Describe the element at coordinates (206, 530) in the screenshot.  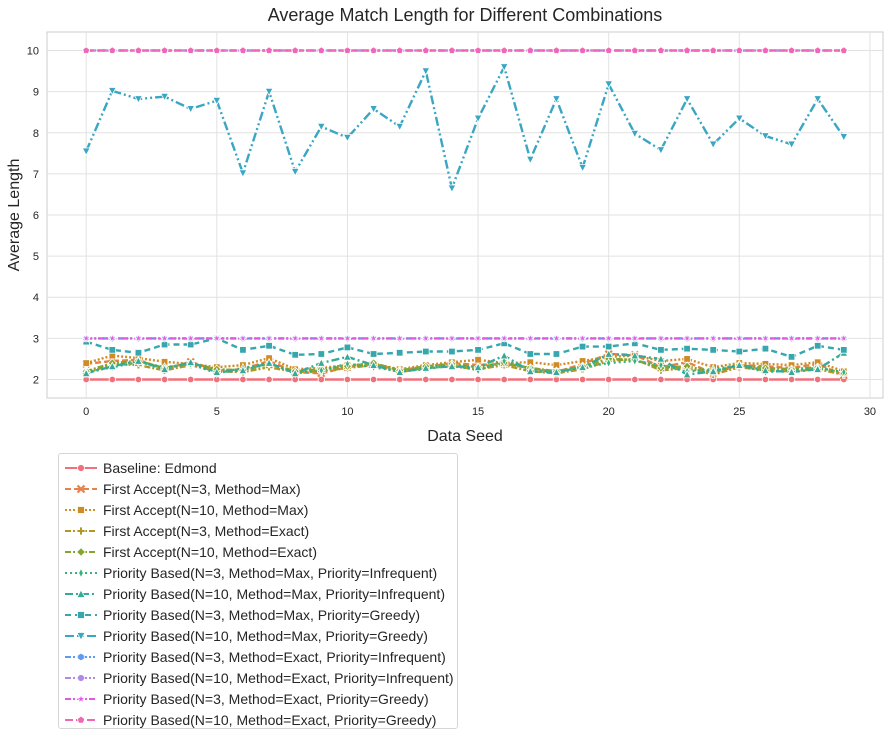
I see `legend-label: First Accept(N=3, Method=Exact)` at that location.